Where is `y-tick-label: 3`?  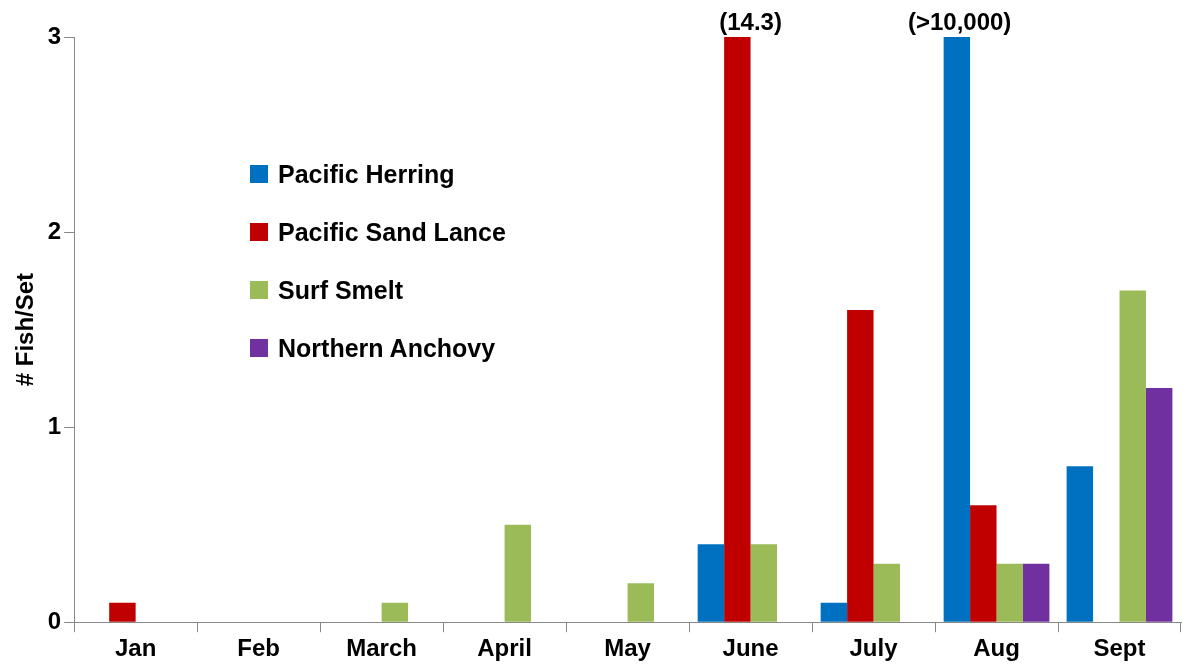
y-tick-label: 3 is located at coordinates (54, 35).